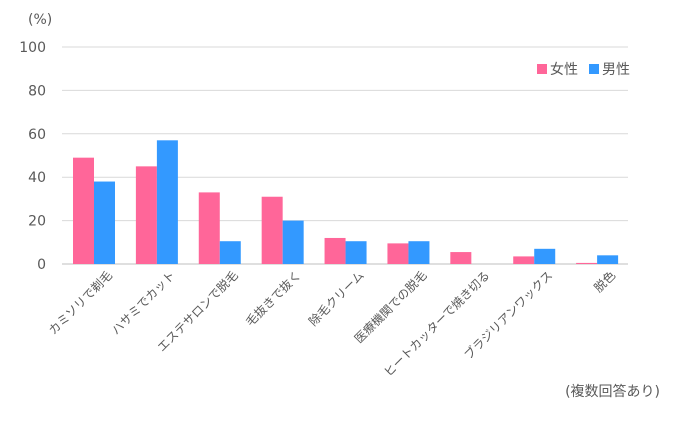  I want to click on x-tick-label: 除毛クリーム, so click(335, 298).